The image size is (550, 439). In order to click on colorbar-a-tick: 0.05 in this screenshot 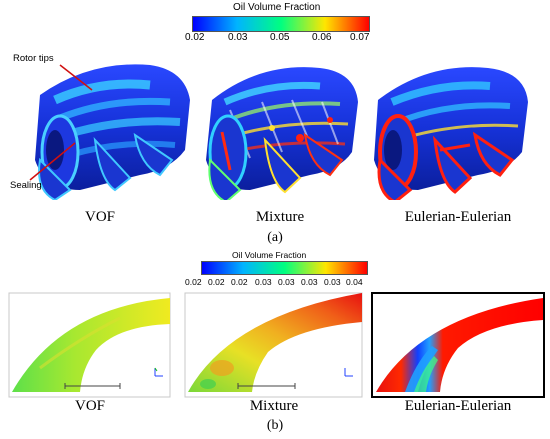, I will do `click(280, 37)`.